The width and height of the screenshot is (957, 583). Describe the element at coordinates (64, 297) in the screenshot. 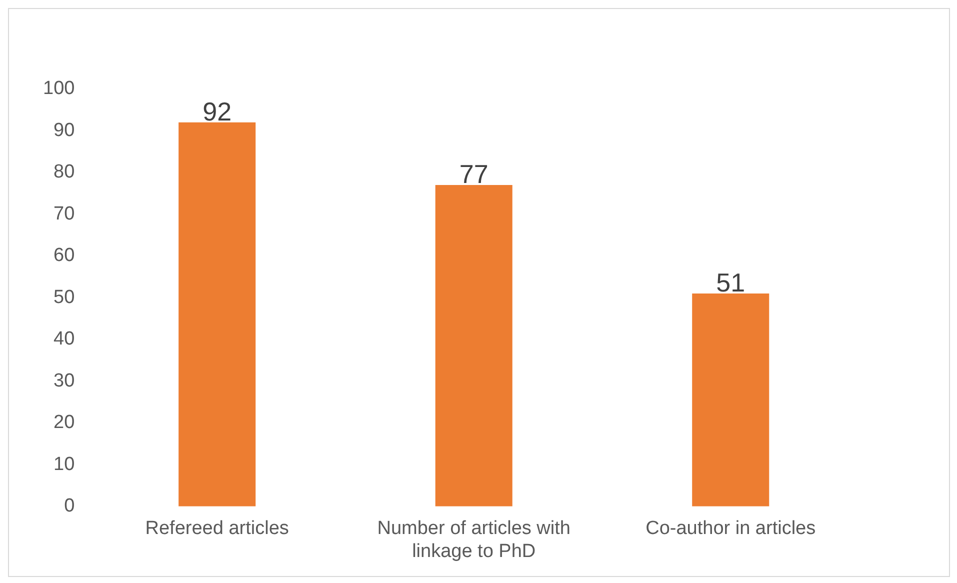

I see `y-tick-label: 50` at that location.